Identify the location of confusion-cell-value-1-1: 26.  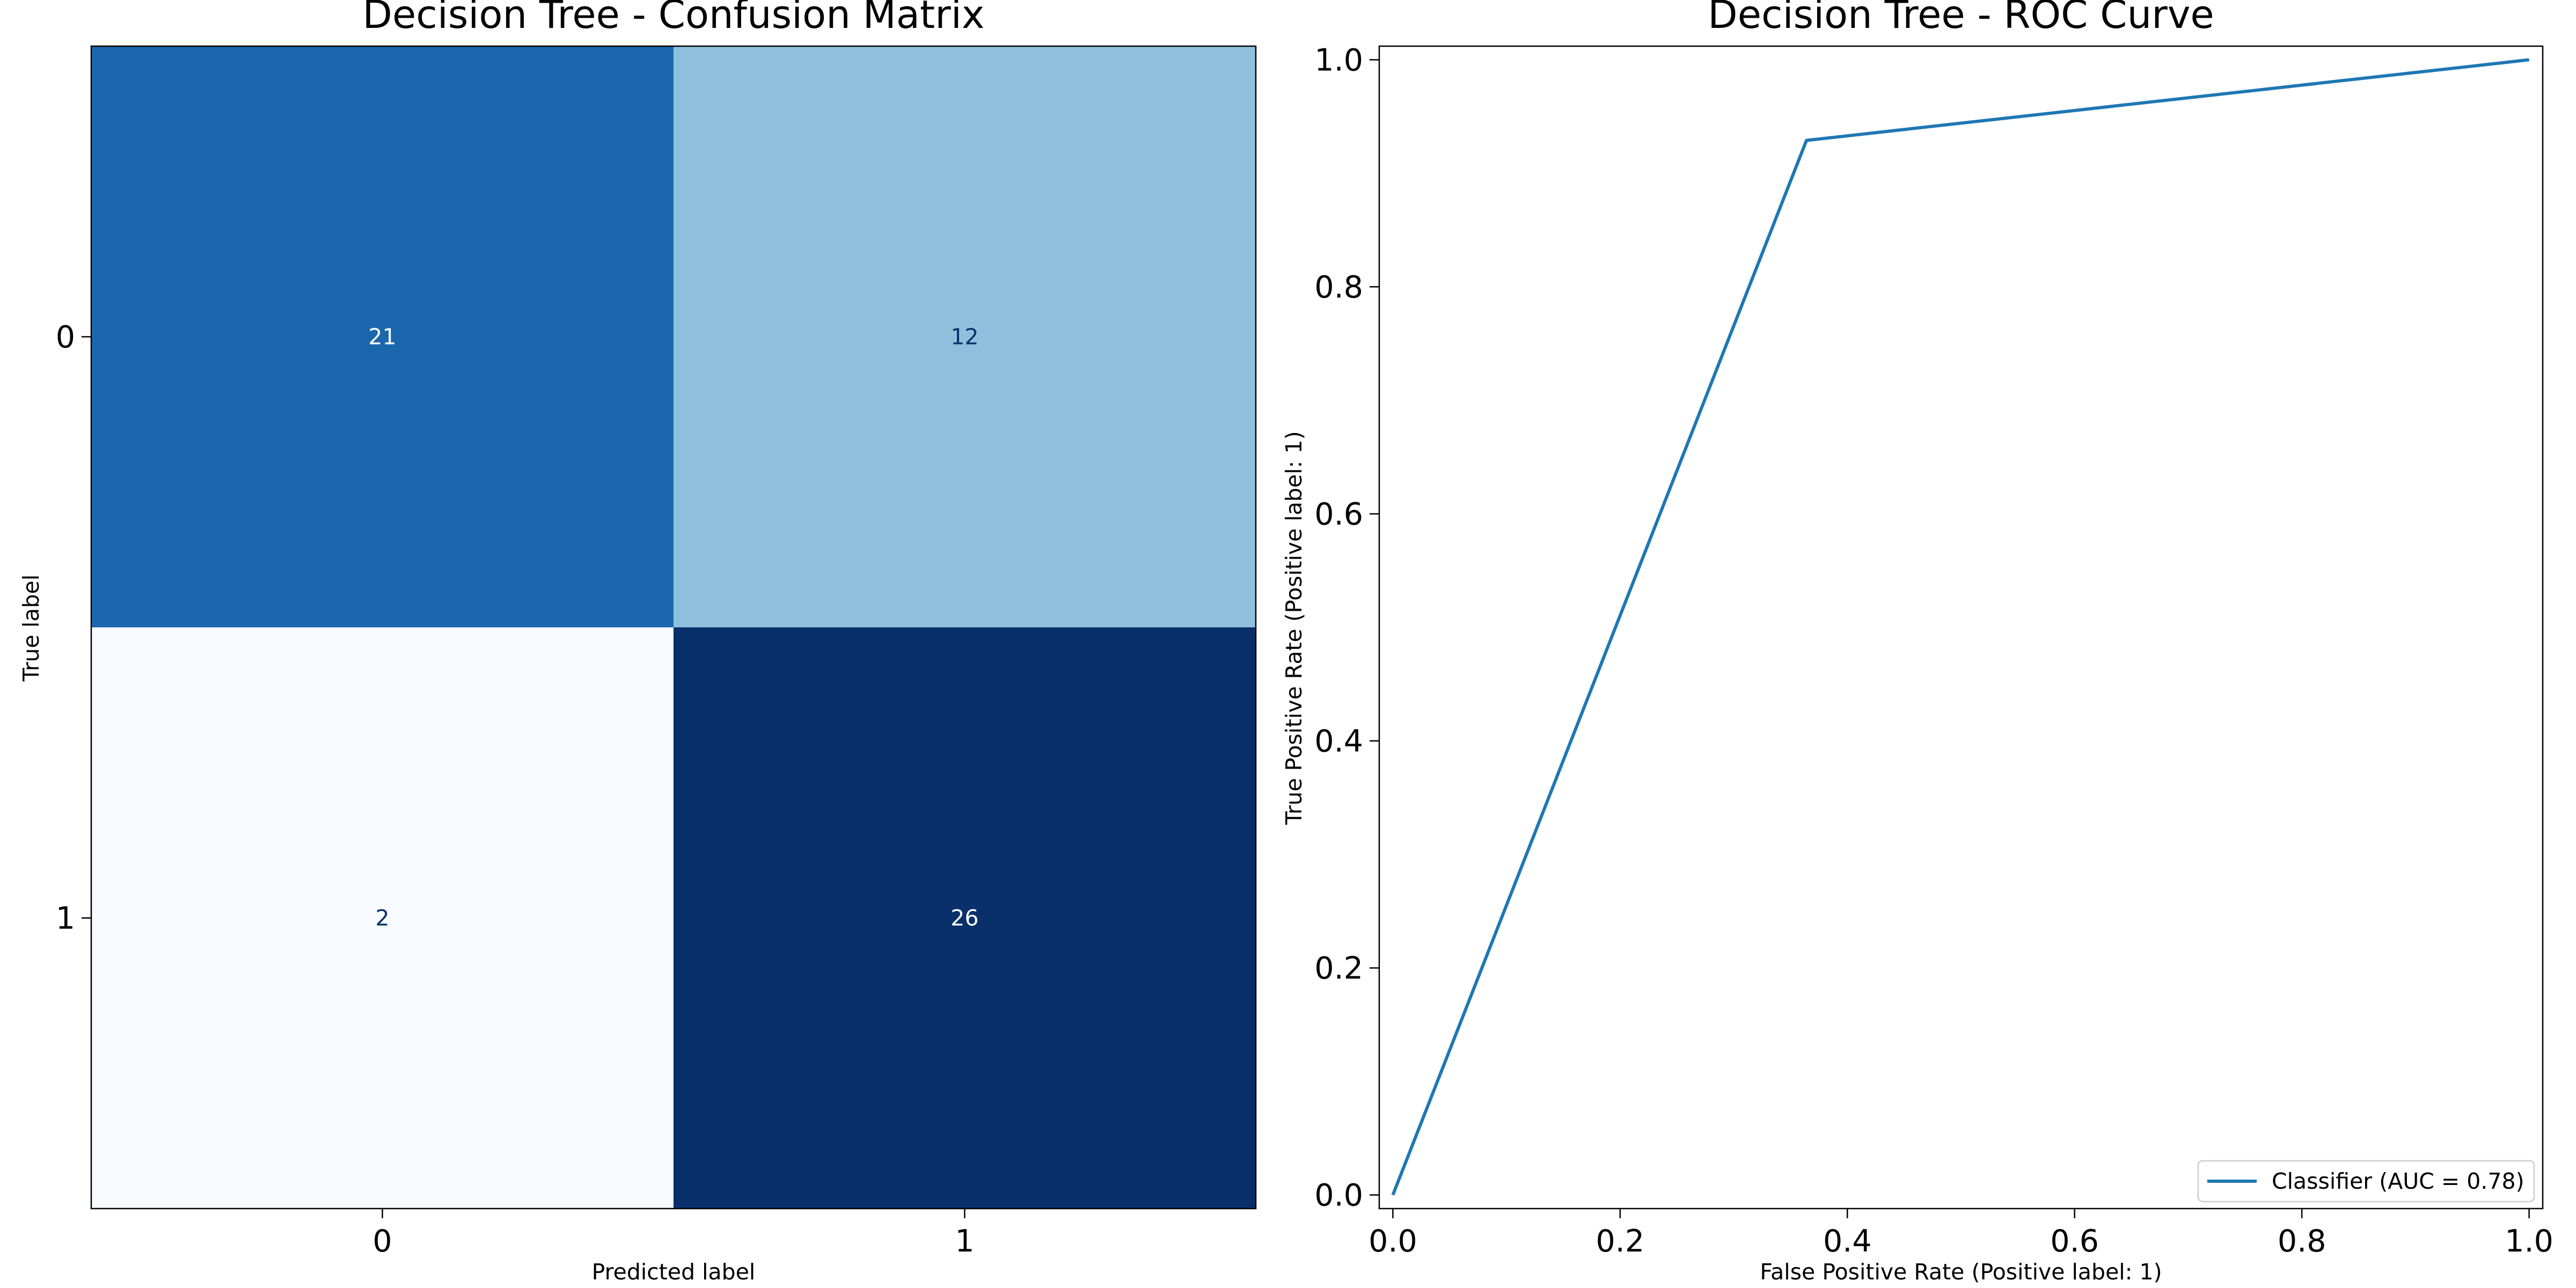
(964, 918).